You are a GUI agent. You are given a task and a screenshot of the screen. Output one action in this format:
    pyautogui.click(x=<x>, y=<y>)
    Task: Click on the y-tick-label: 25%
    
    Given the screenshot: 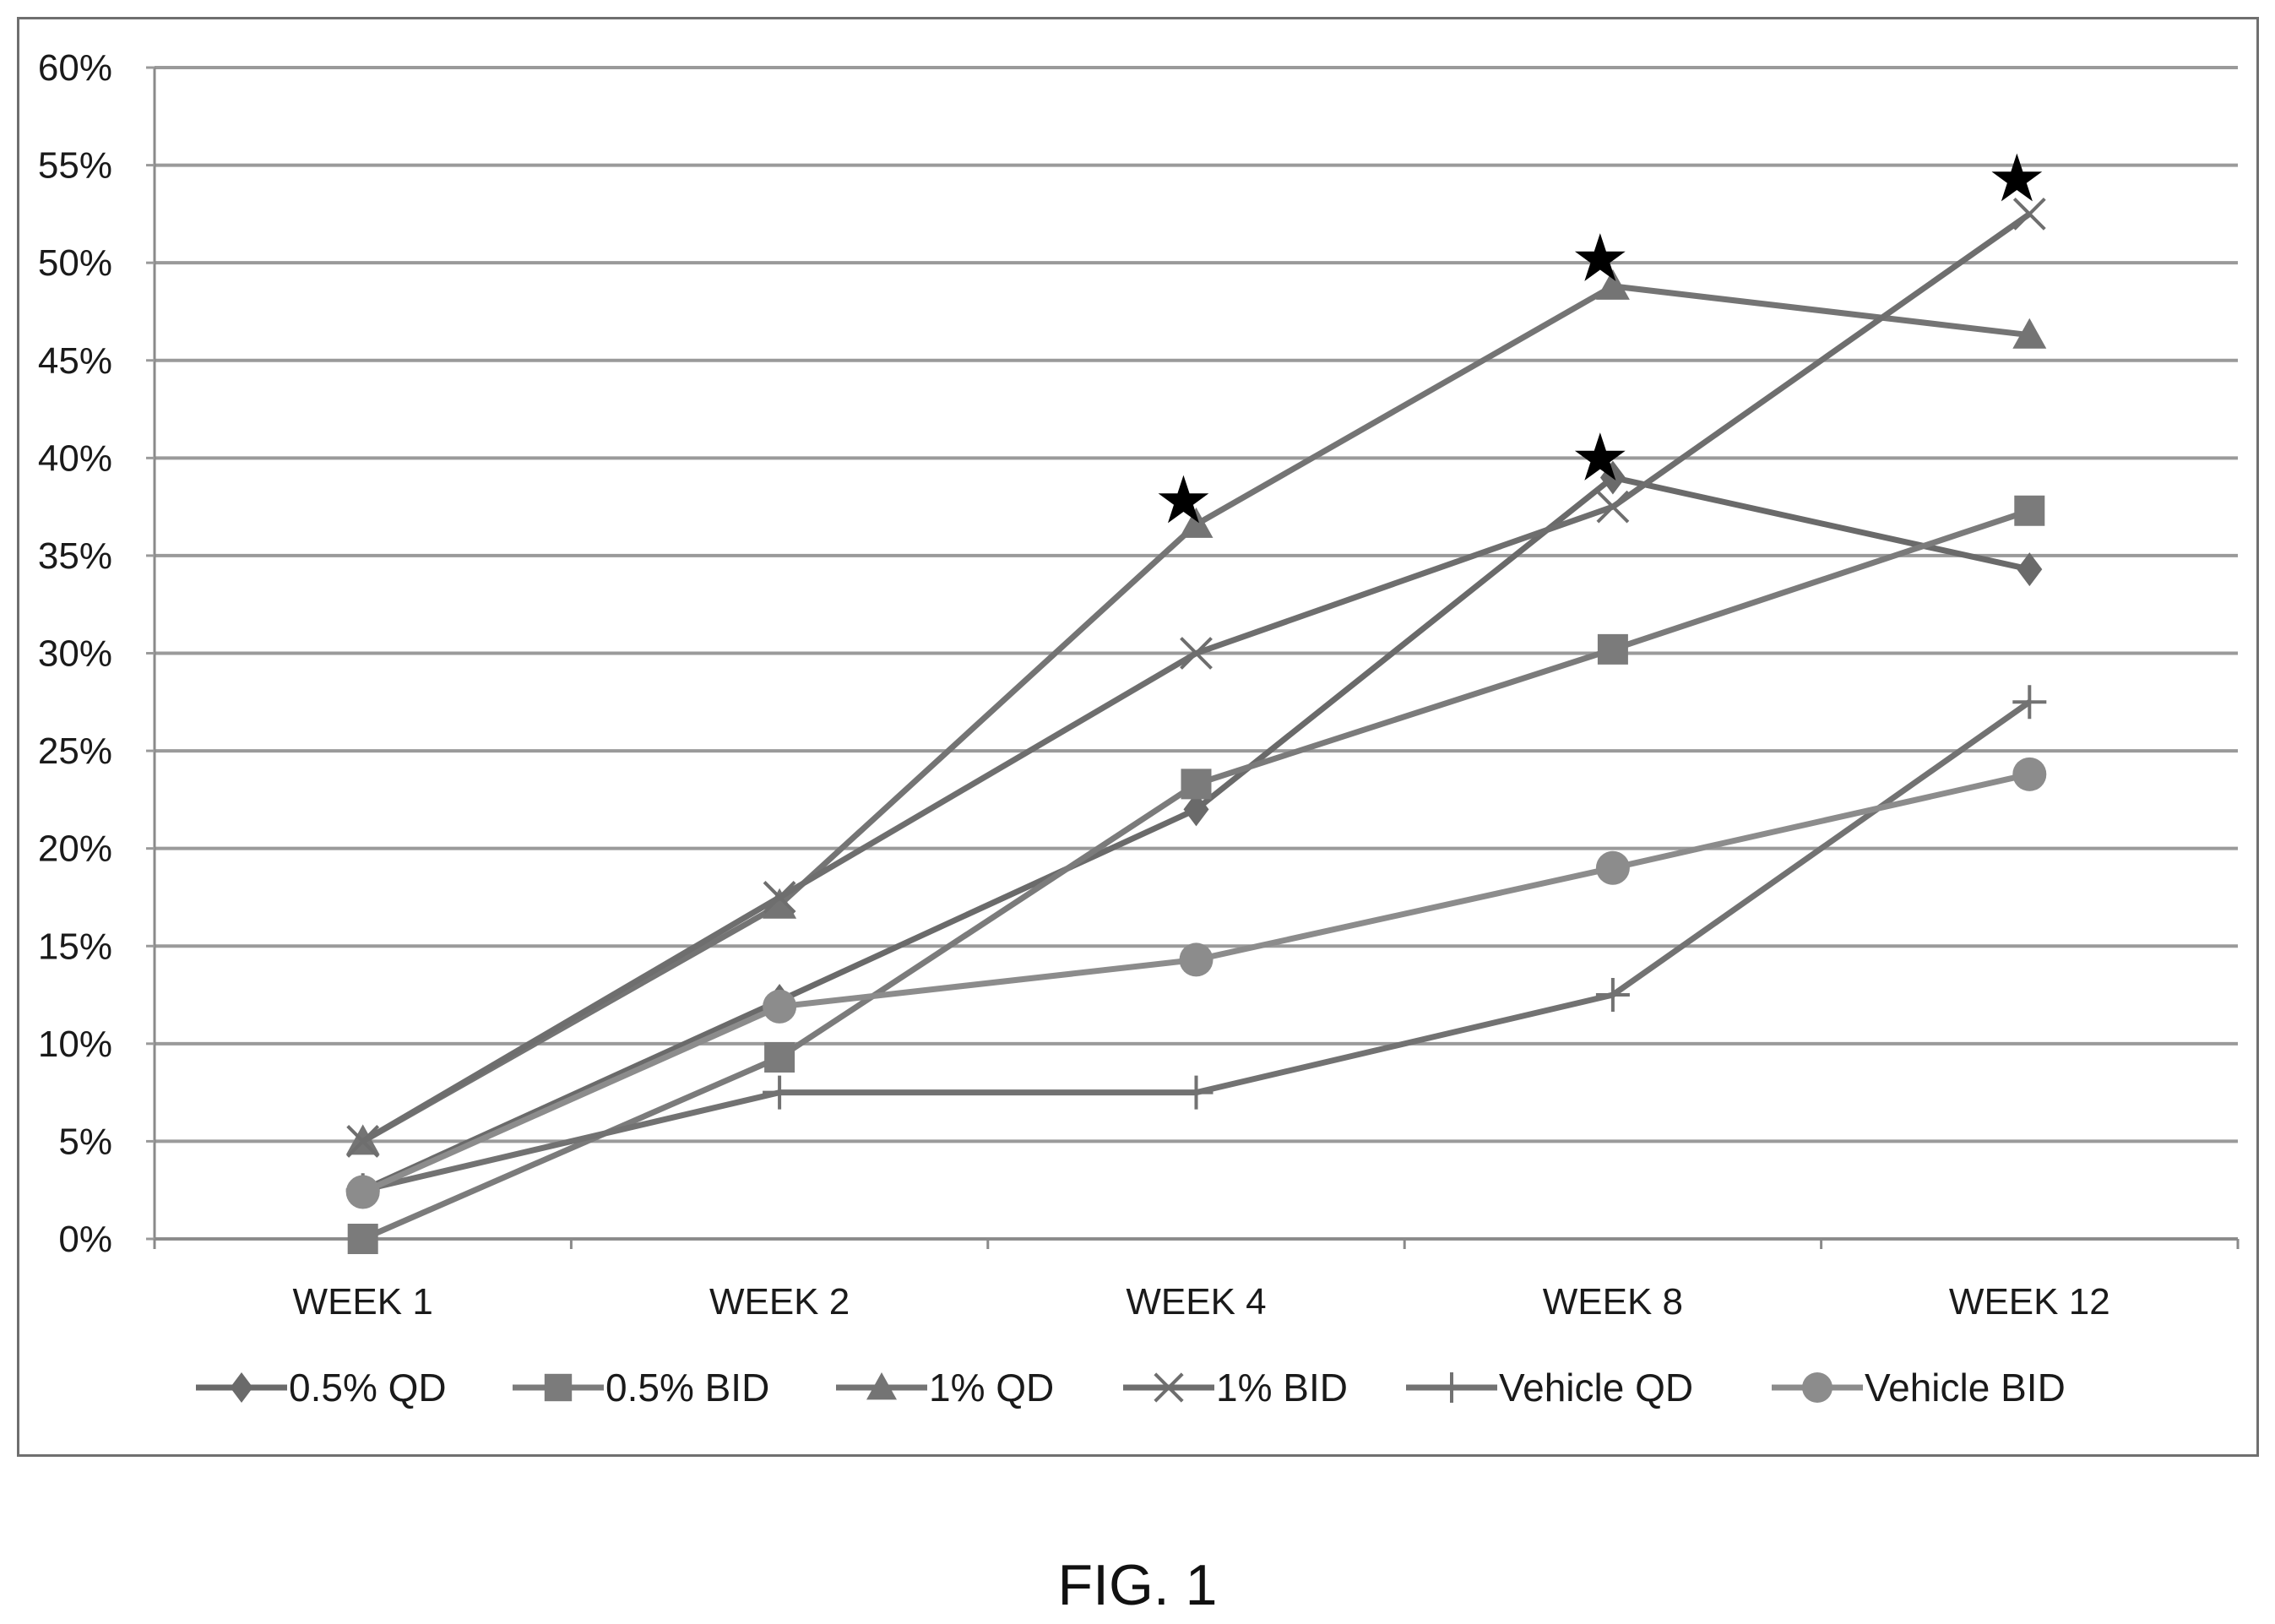 What is the action you would take?
    pyautogui.click(x=75, y=751)
    